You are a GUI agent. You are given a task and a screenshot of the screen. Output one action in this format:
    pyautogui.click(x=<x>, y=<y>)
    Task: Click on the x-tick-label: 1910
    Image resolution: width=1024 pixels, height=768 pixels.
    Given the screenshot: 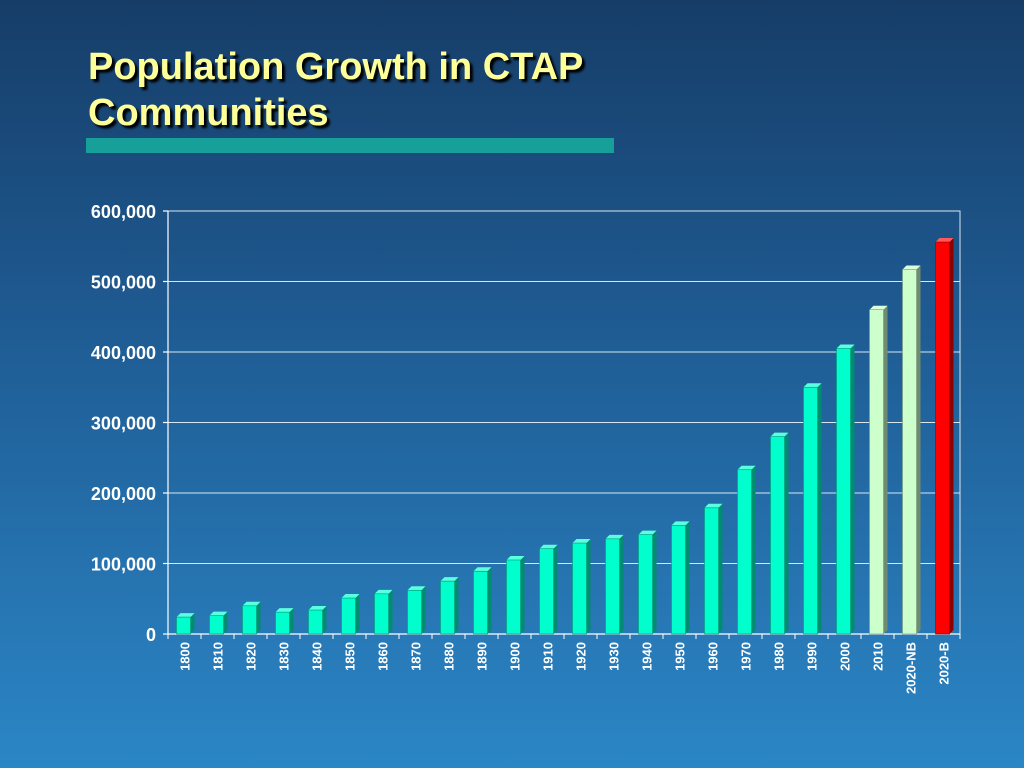 What is the action you would take?
    pyautogui.click(x=548, y=656)
    